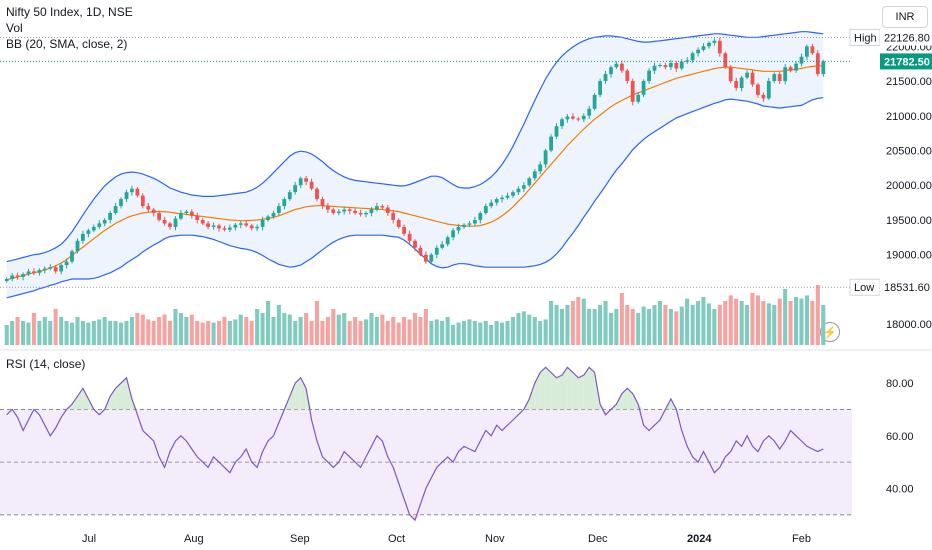 This screenshot has width=932, height=550. I want to click on volume-legend: Vol, so click(14, 28).